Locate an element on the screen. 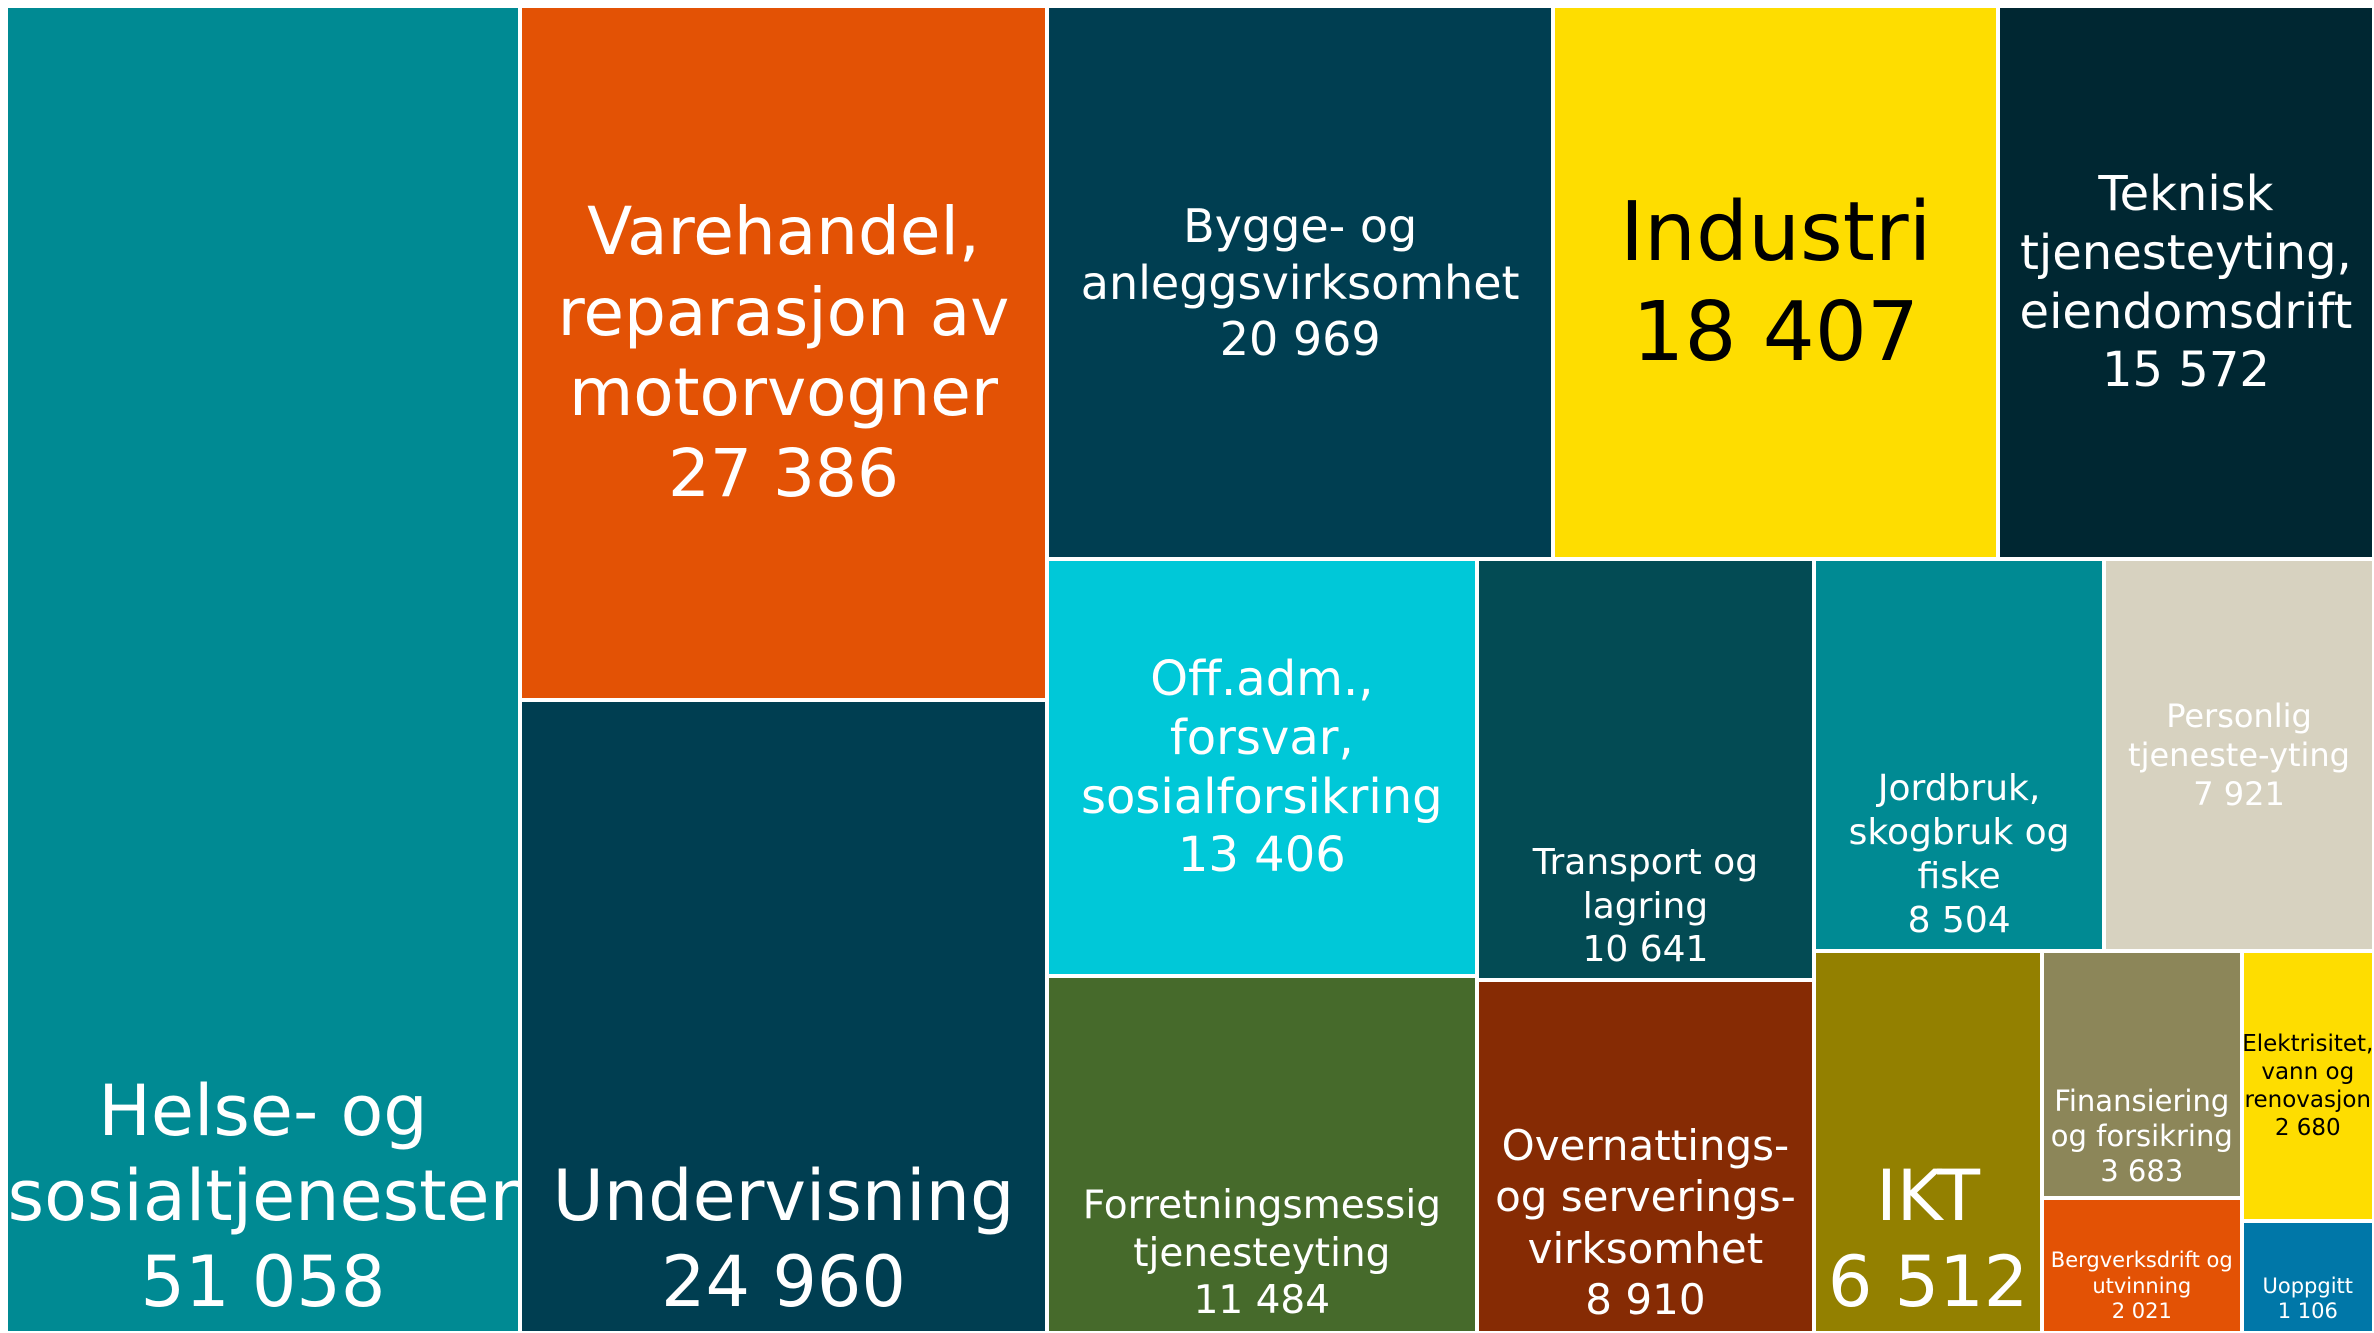  tile: Transport og lagring 10 641 is located at coordinates (1645, 770).